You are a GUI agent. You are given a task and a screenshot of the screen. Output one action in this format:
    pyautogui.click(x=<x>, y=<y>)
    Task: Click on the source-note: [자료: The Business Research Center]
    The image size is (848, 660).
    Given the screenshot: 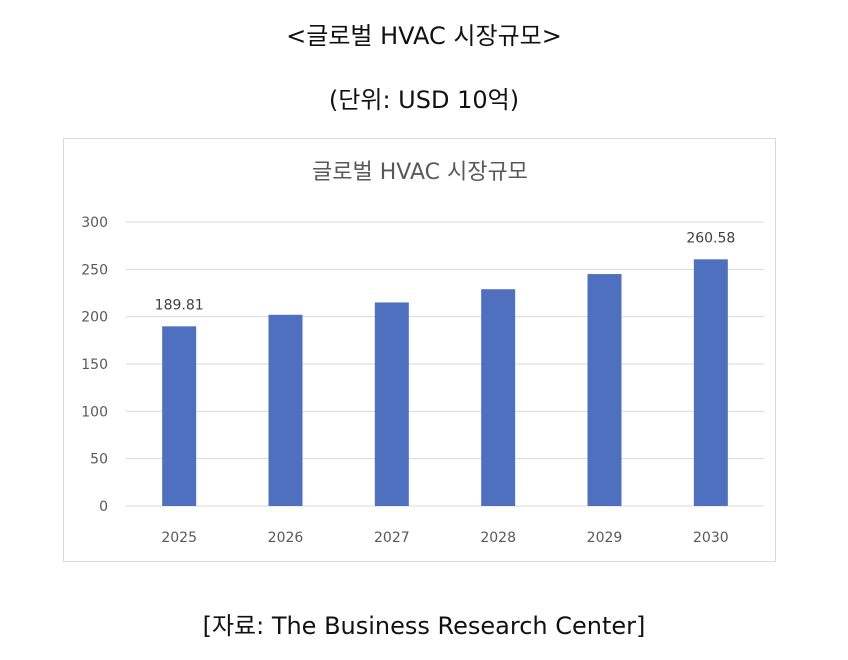 What is the action you would take?
    pyautogui.click(x=424, y=626)
    